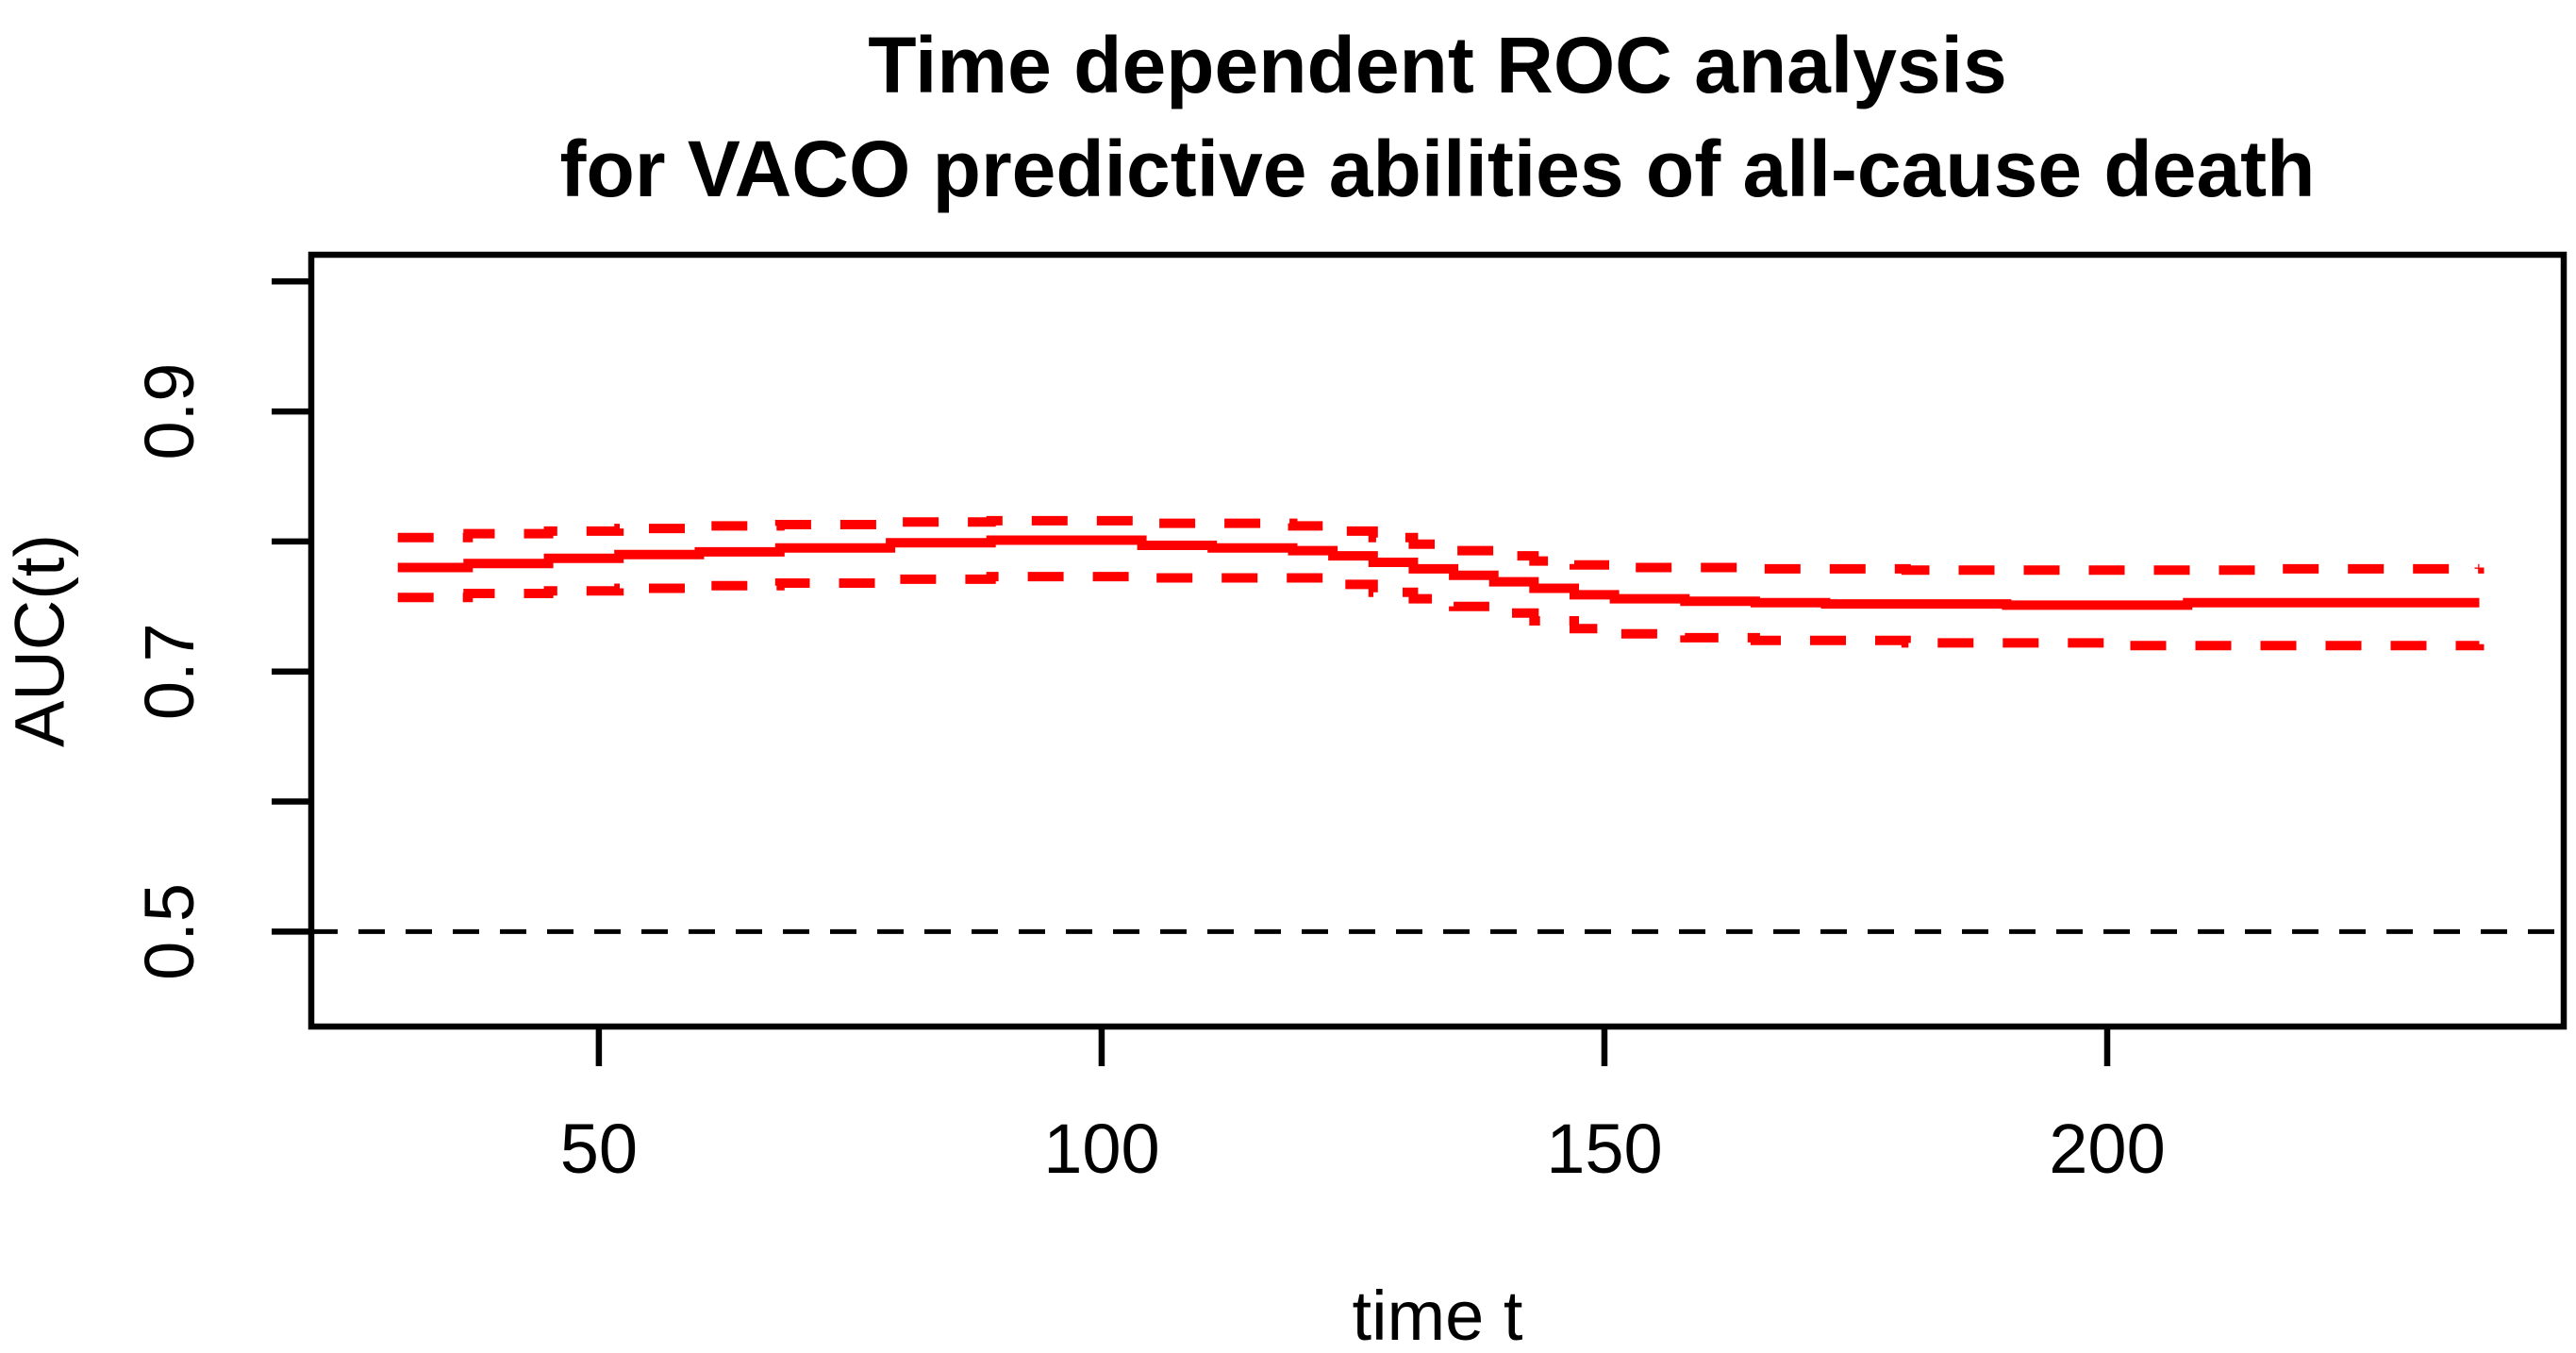 Image resolution: width=2576 pixels, height=1353 pixels. What do you see at coordinates (1441, 545) in the screenshot?
I see `confidence-band-upper-line` at bounding box center [1441, 545].